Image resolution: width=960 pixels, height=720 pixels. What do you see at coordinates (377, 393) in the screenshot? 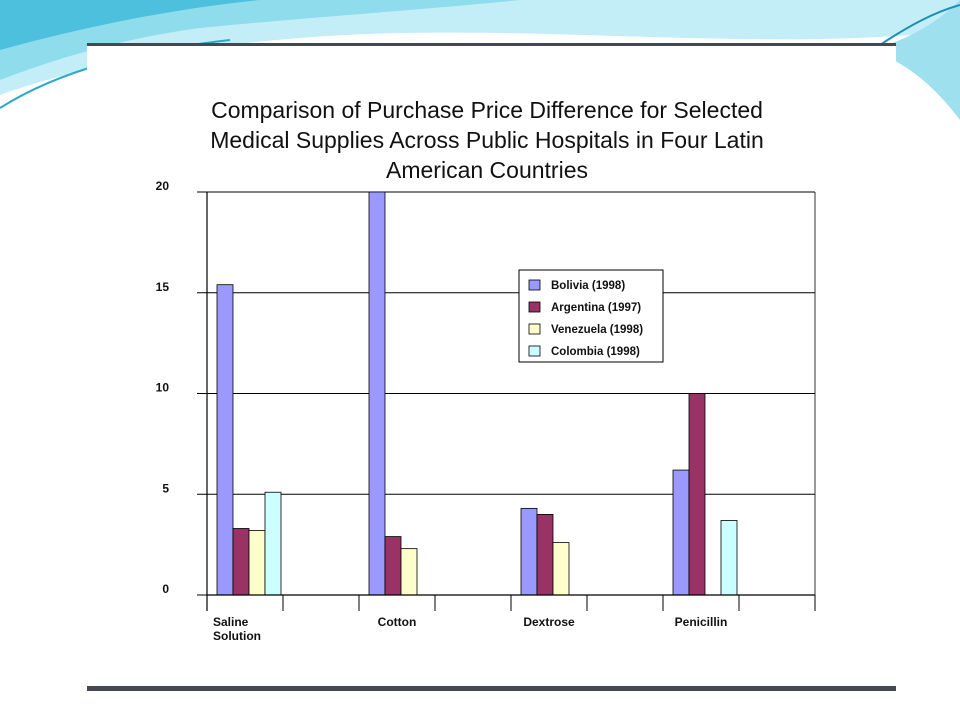
I see `bar-bolivia-cotton` at bounding box center [377, 393].